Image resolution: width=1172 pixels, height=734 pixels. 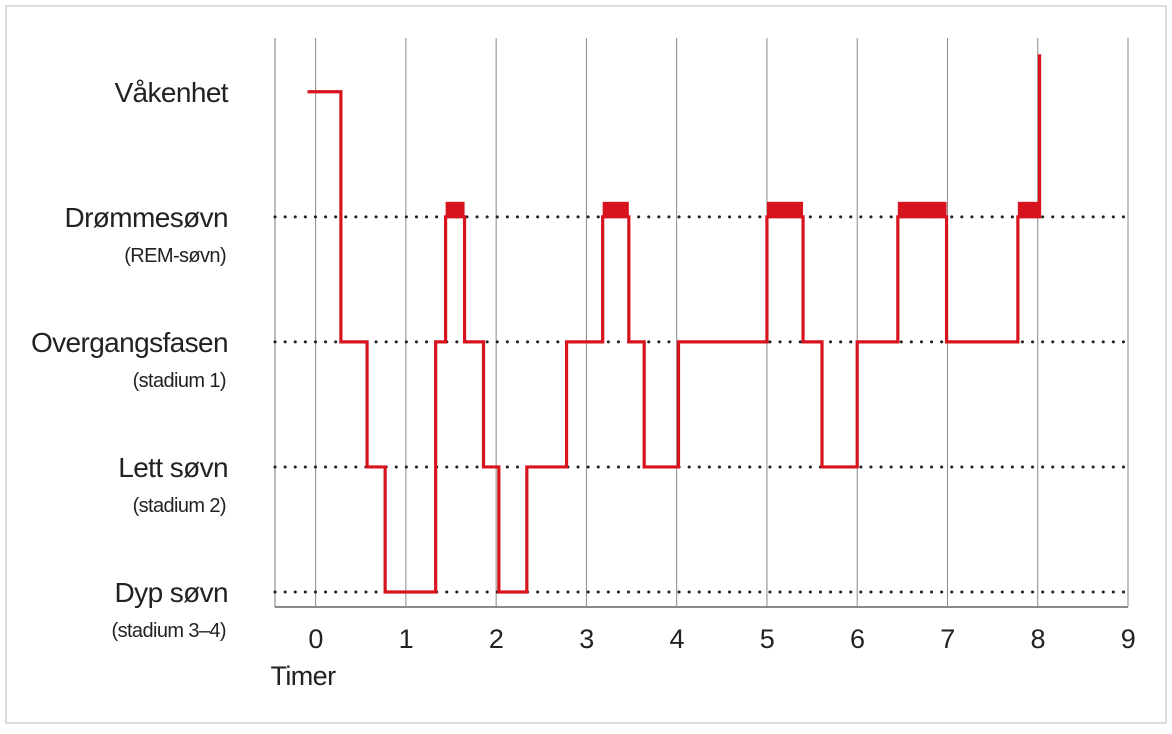 I want to click on y-tick-label: Dyp søvn, so click(x=171, y=592).